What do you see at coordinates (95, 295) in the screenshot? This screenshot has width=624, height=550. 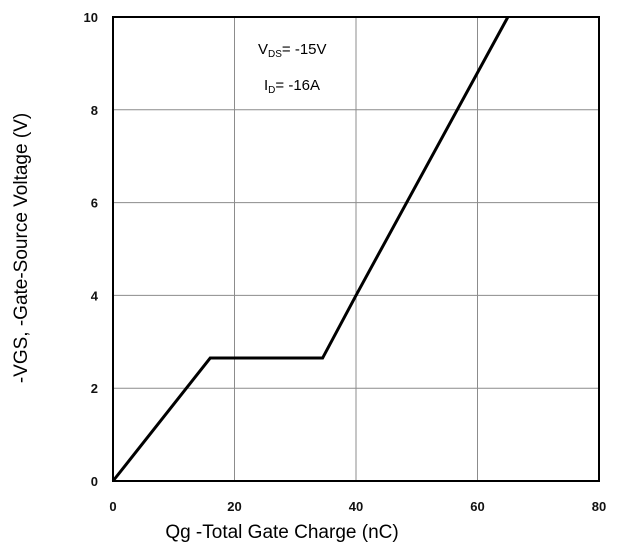 I see `y-tick-label: 4` at bounding box center [95, 295].